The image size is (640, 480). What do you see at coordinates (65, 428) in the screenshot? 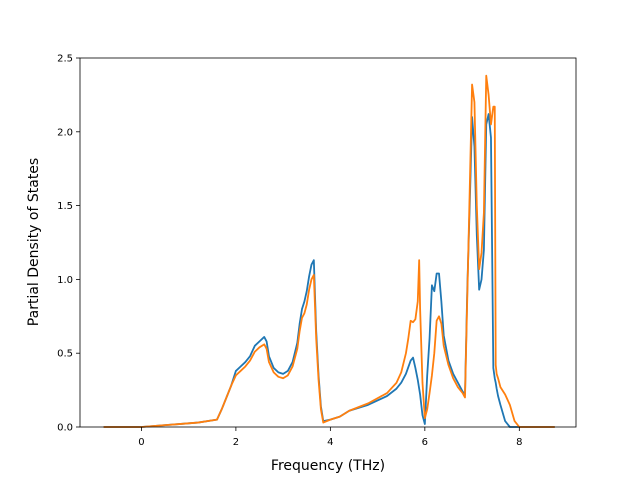
I see `y-tick-label: 0.0` at bounding box center [65, 428].